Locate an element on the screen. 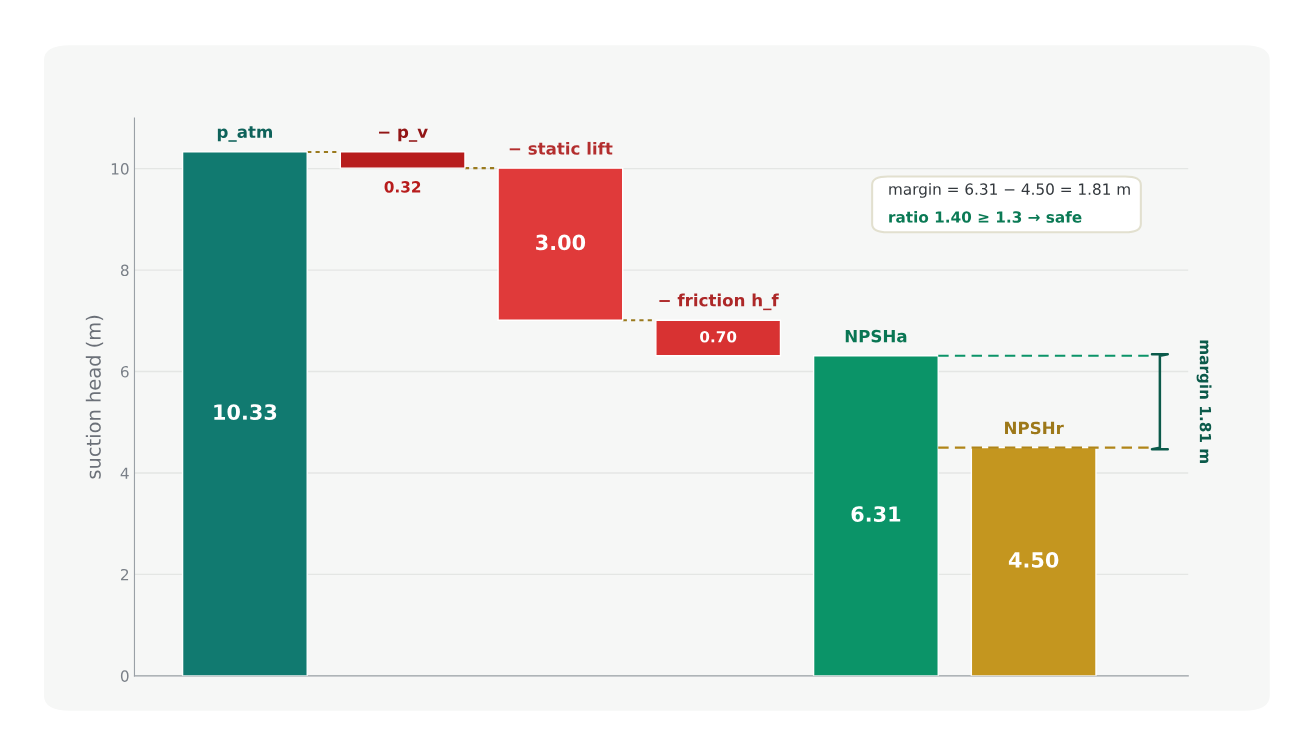  data-label: 3.00 is located at coordinates (561, 242).